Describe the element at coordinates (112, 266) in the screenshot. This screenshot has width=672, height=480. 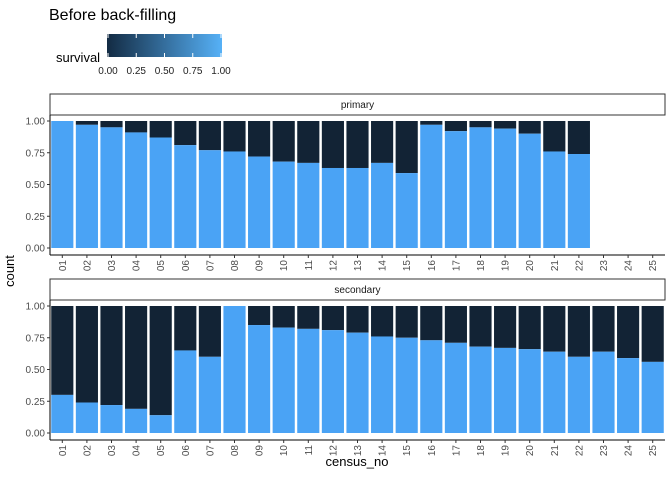
I see `x-tick-label: 03` at that location.